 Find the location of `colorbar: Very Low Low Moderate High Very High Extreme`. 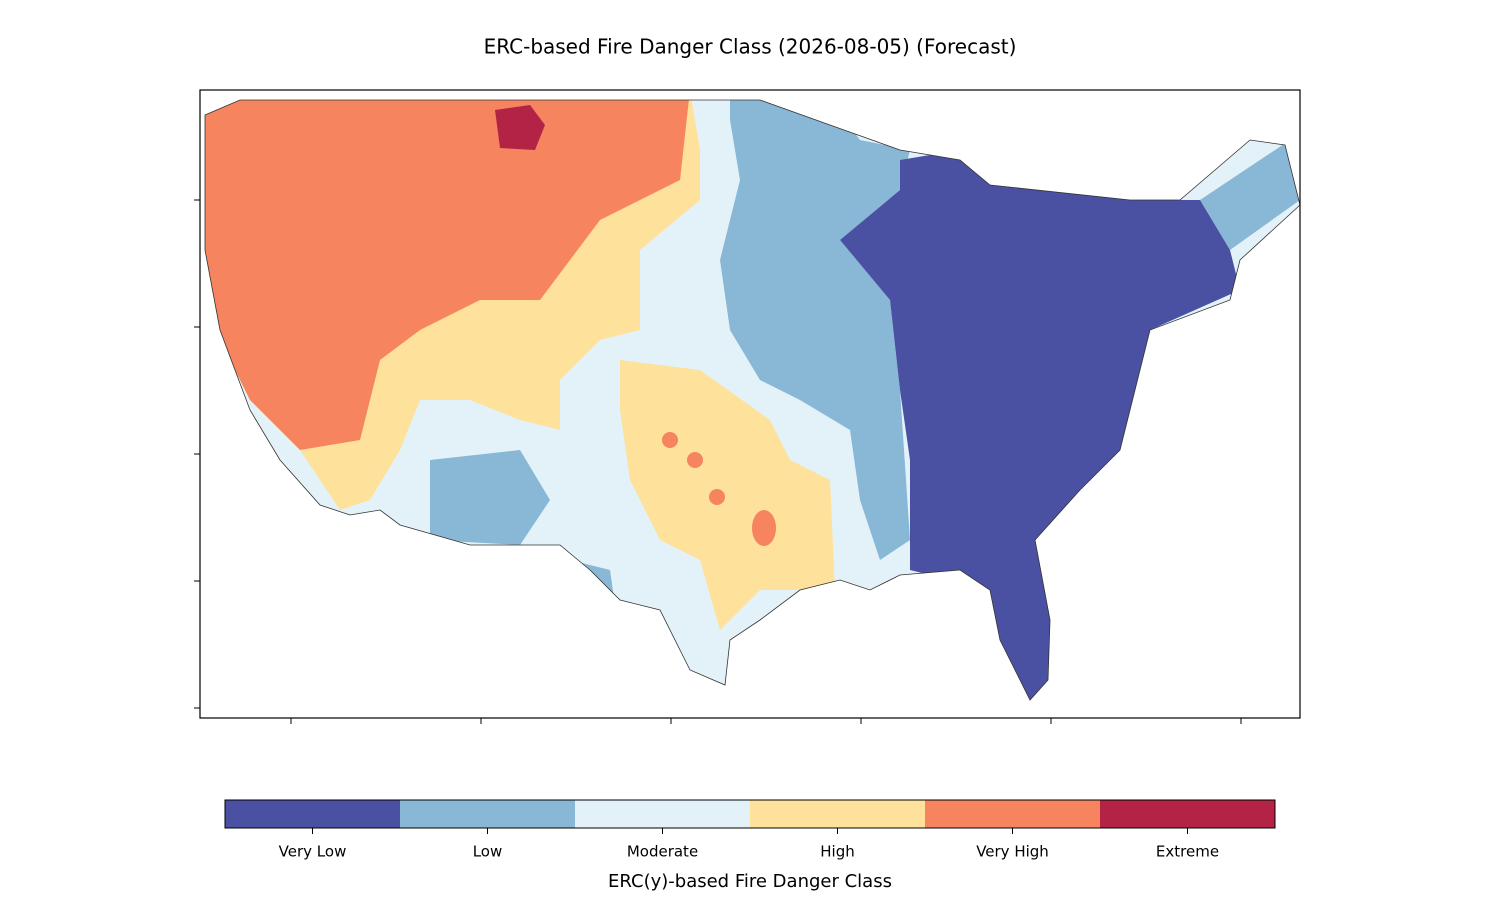

colorbar: Very Low Low Moderate High Very High Extreme is located at coordinates (750, 830).